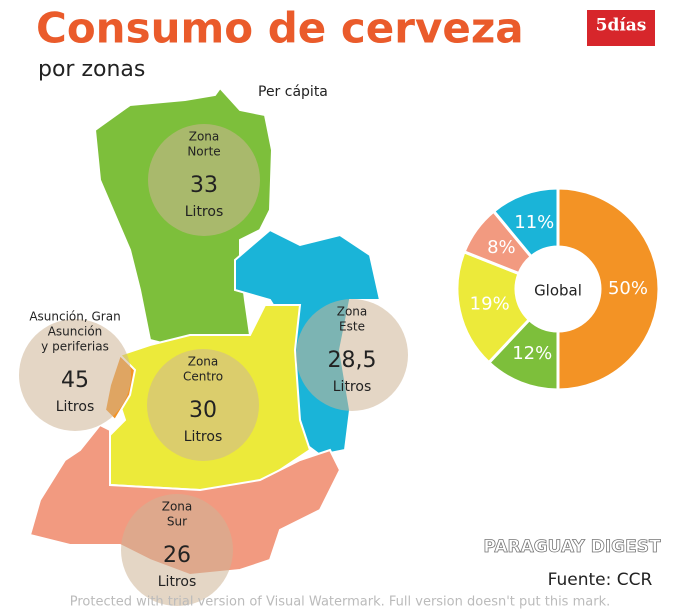 Image resolution: width=683 pixels, height=613 pixels. What do you see at coordinates (75, 332) in the screenshot?
I see `zone-name: Asunción` at bounding box center [75, 332].